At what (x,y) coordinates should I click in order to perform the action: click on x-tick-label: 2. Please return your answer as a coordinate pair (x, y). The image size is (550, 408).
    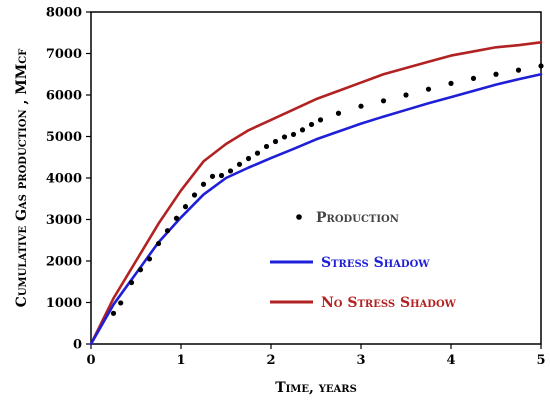
    Looking at the image, I should click on (270, 360).